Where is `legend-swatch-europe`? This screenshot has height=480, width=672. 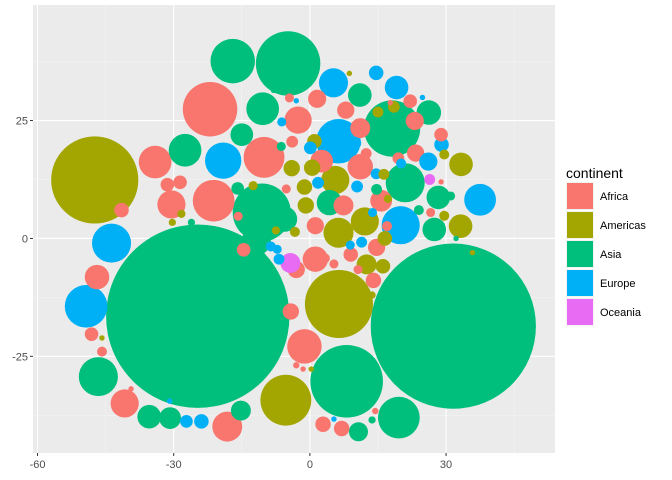 legend-swatch-europe is located at coordinates (580, 283).